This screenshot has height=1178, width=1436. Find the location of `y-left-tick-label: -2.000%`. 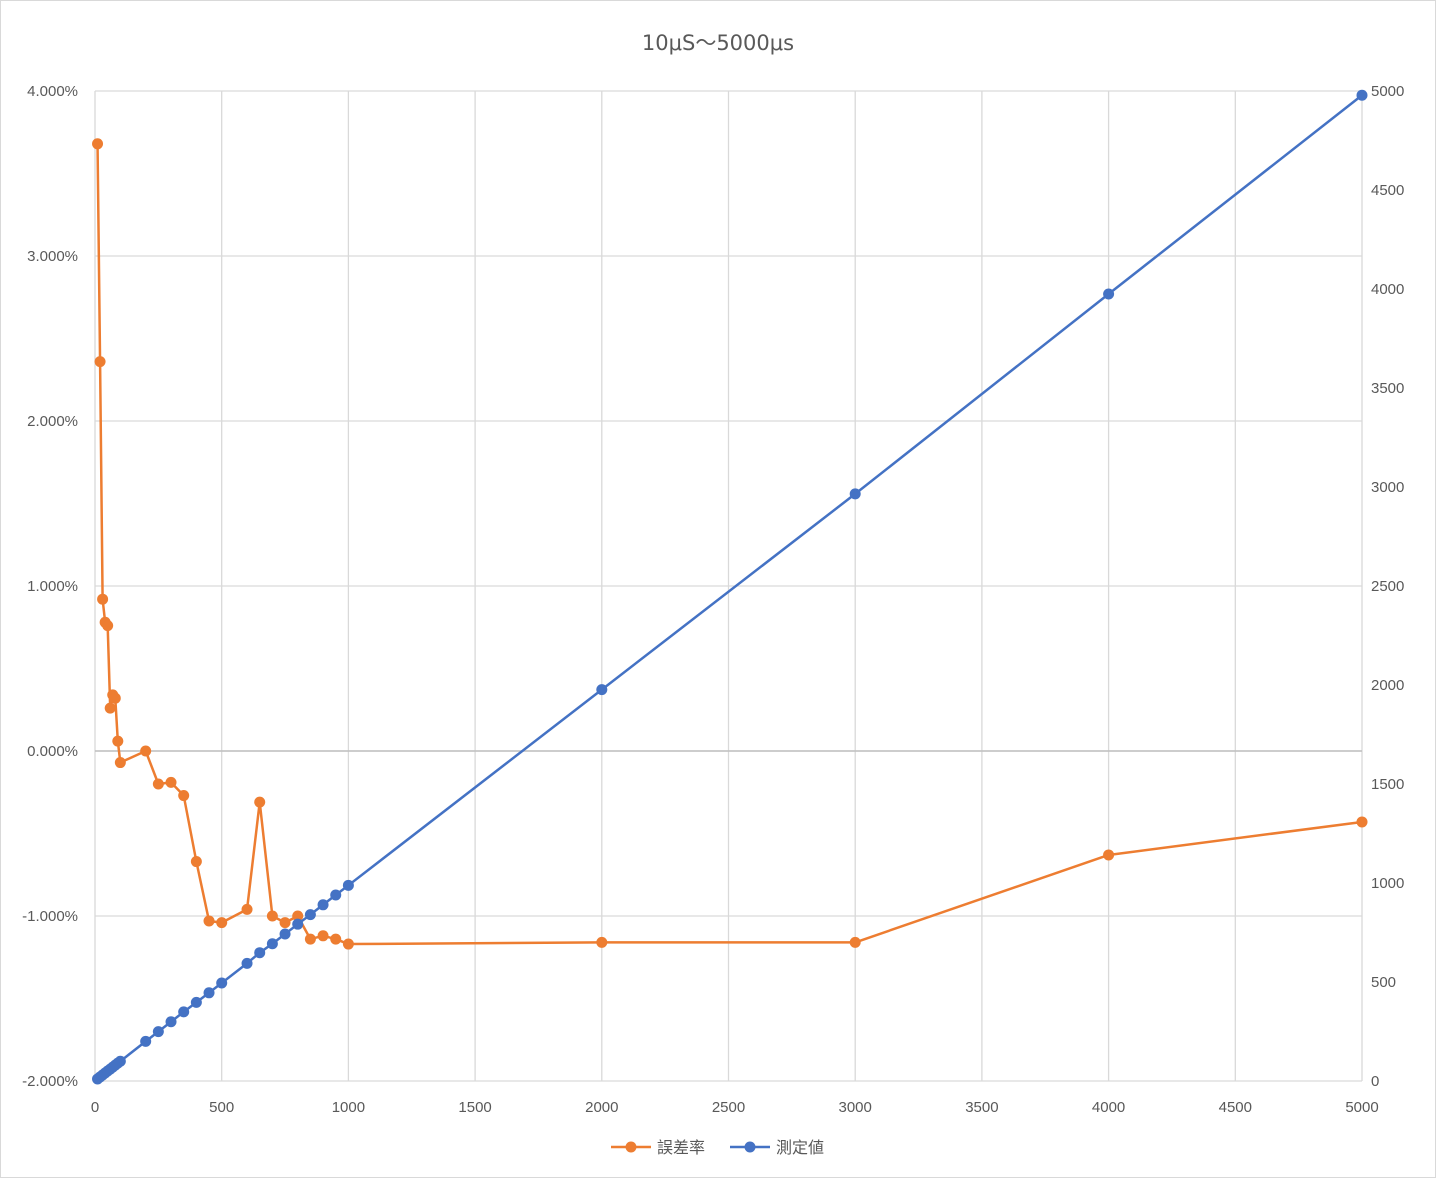

y-left-tick-label: -2.000% is located at coordinates (50, 1081).